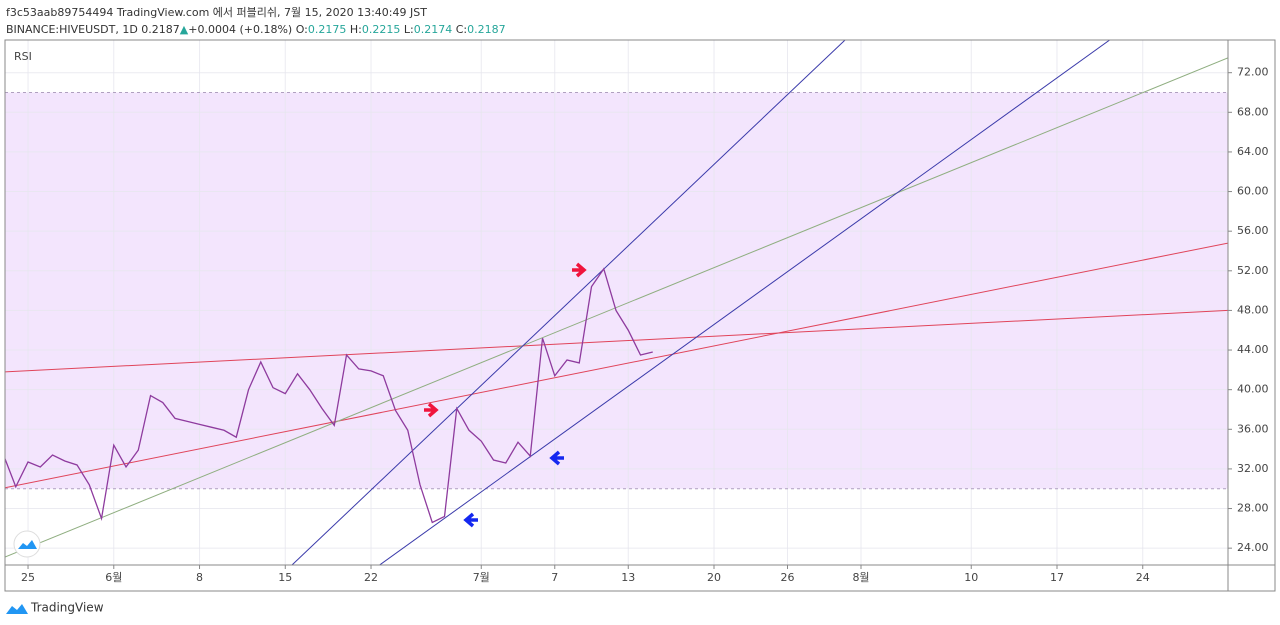  Describe the element at coordinates (355, 29) in the screenshot. I see `ohlc-h: H:` at that location.